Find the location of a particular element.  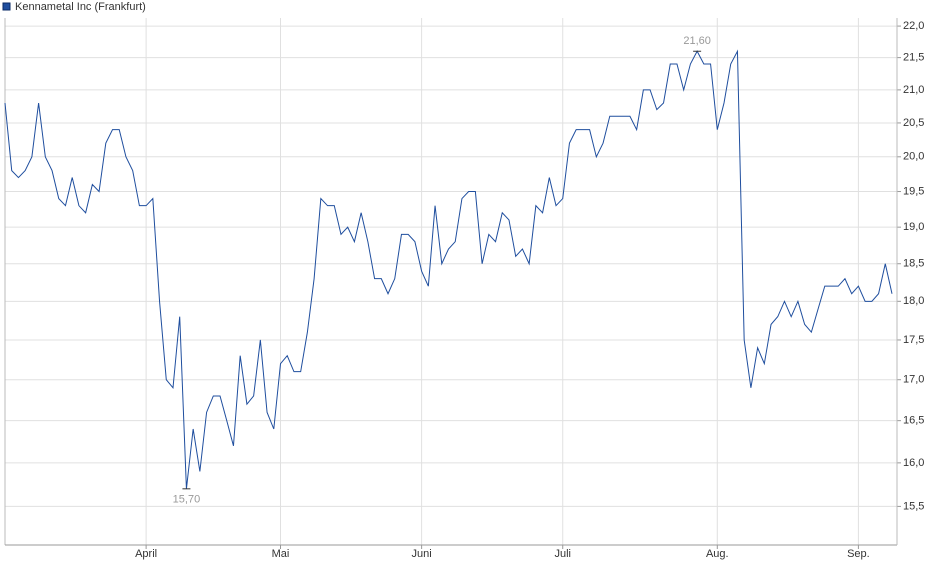

x-tick-label: Aug. is located at coordinates (717, 554).